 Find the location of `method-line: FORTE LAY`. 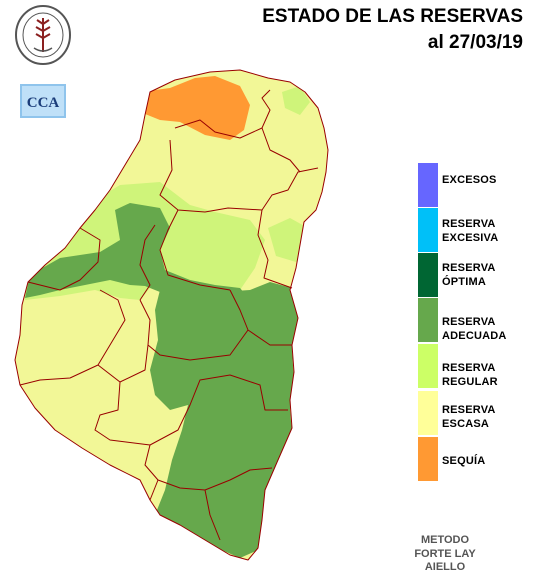

method-line: FORTE LAY is located at coordinates (445, 553).